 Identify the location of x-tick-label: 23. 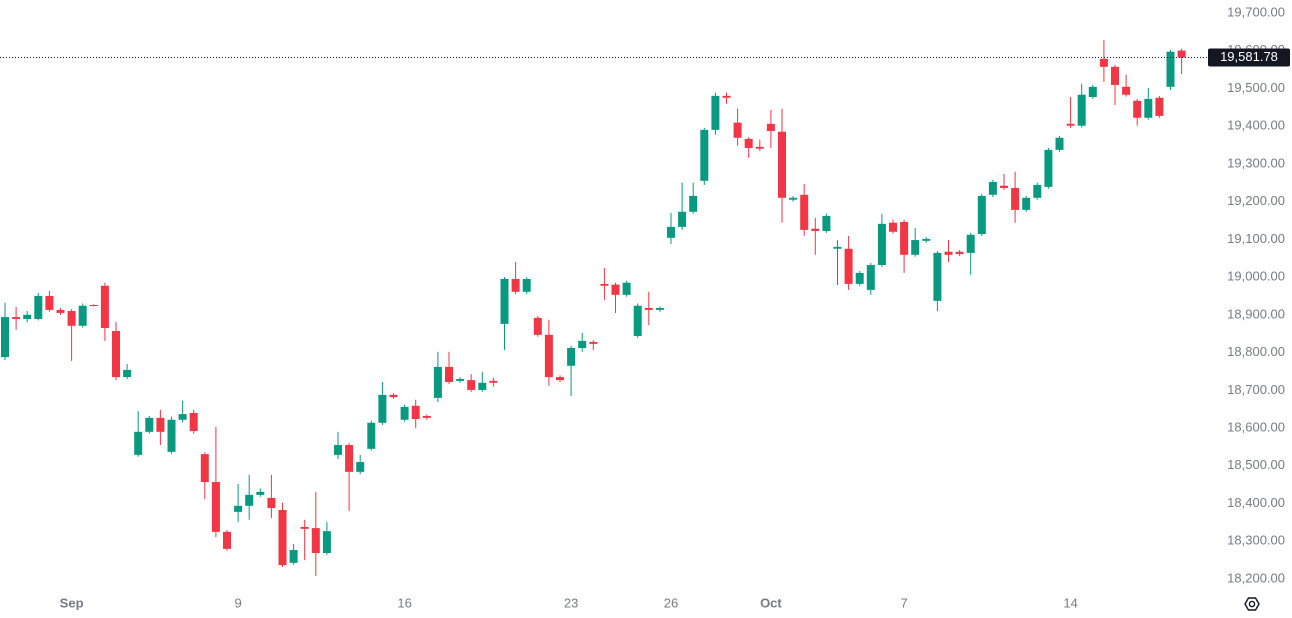
(571, 602).